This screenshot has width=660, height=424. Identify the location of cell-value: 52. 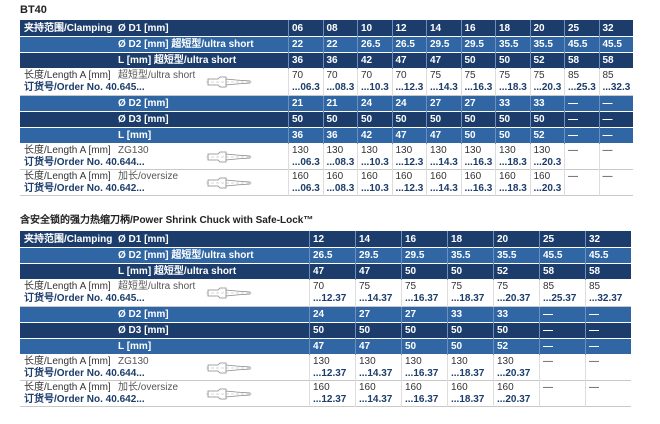
(503, 271).